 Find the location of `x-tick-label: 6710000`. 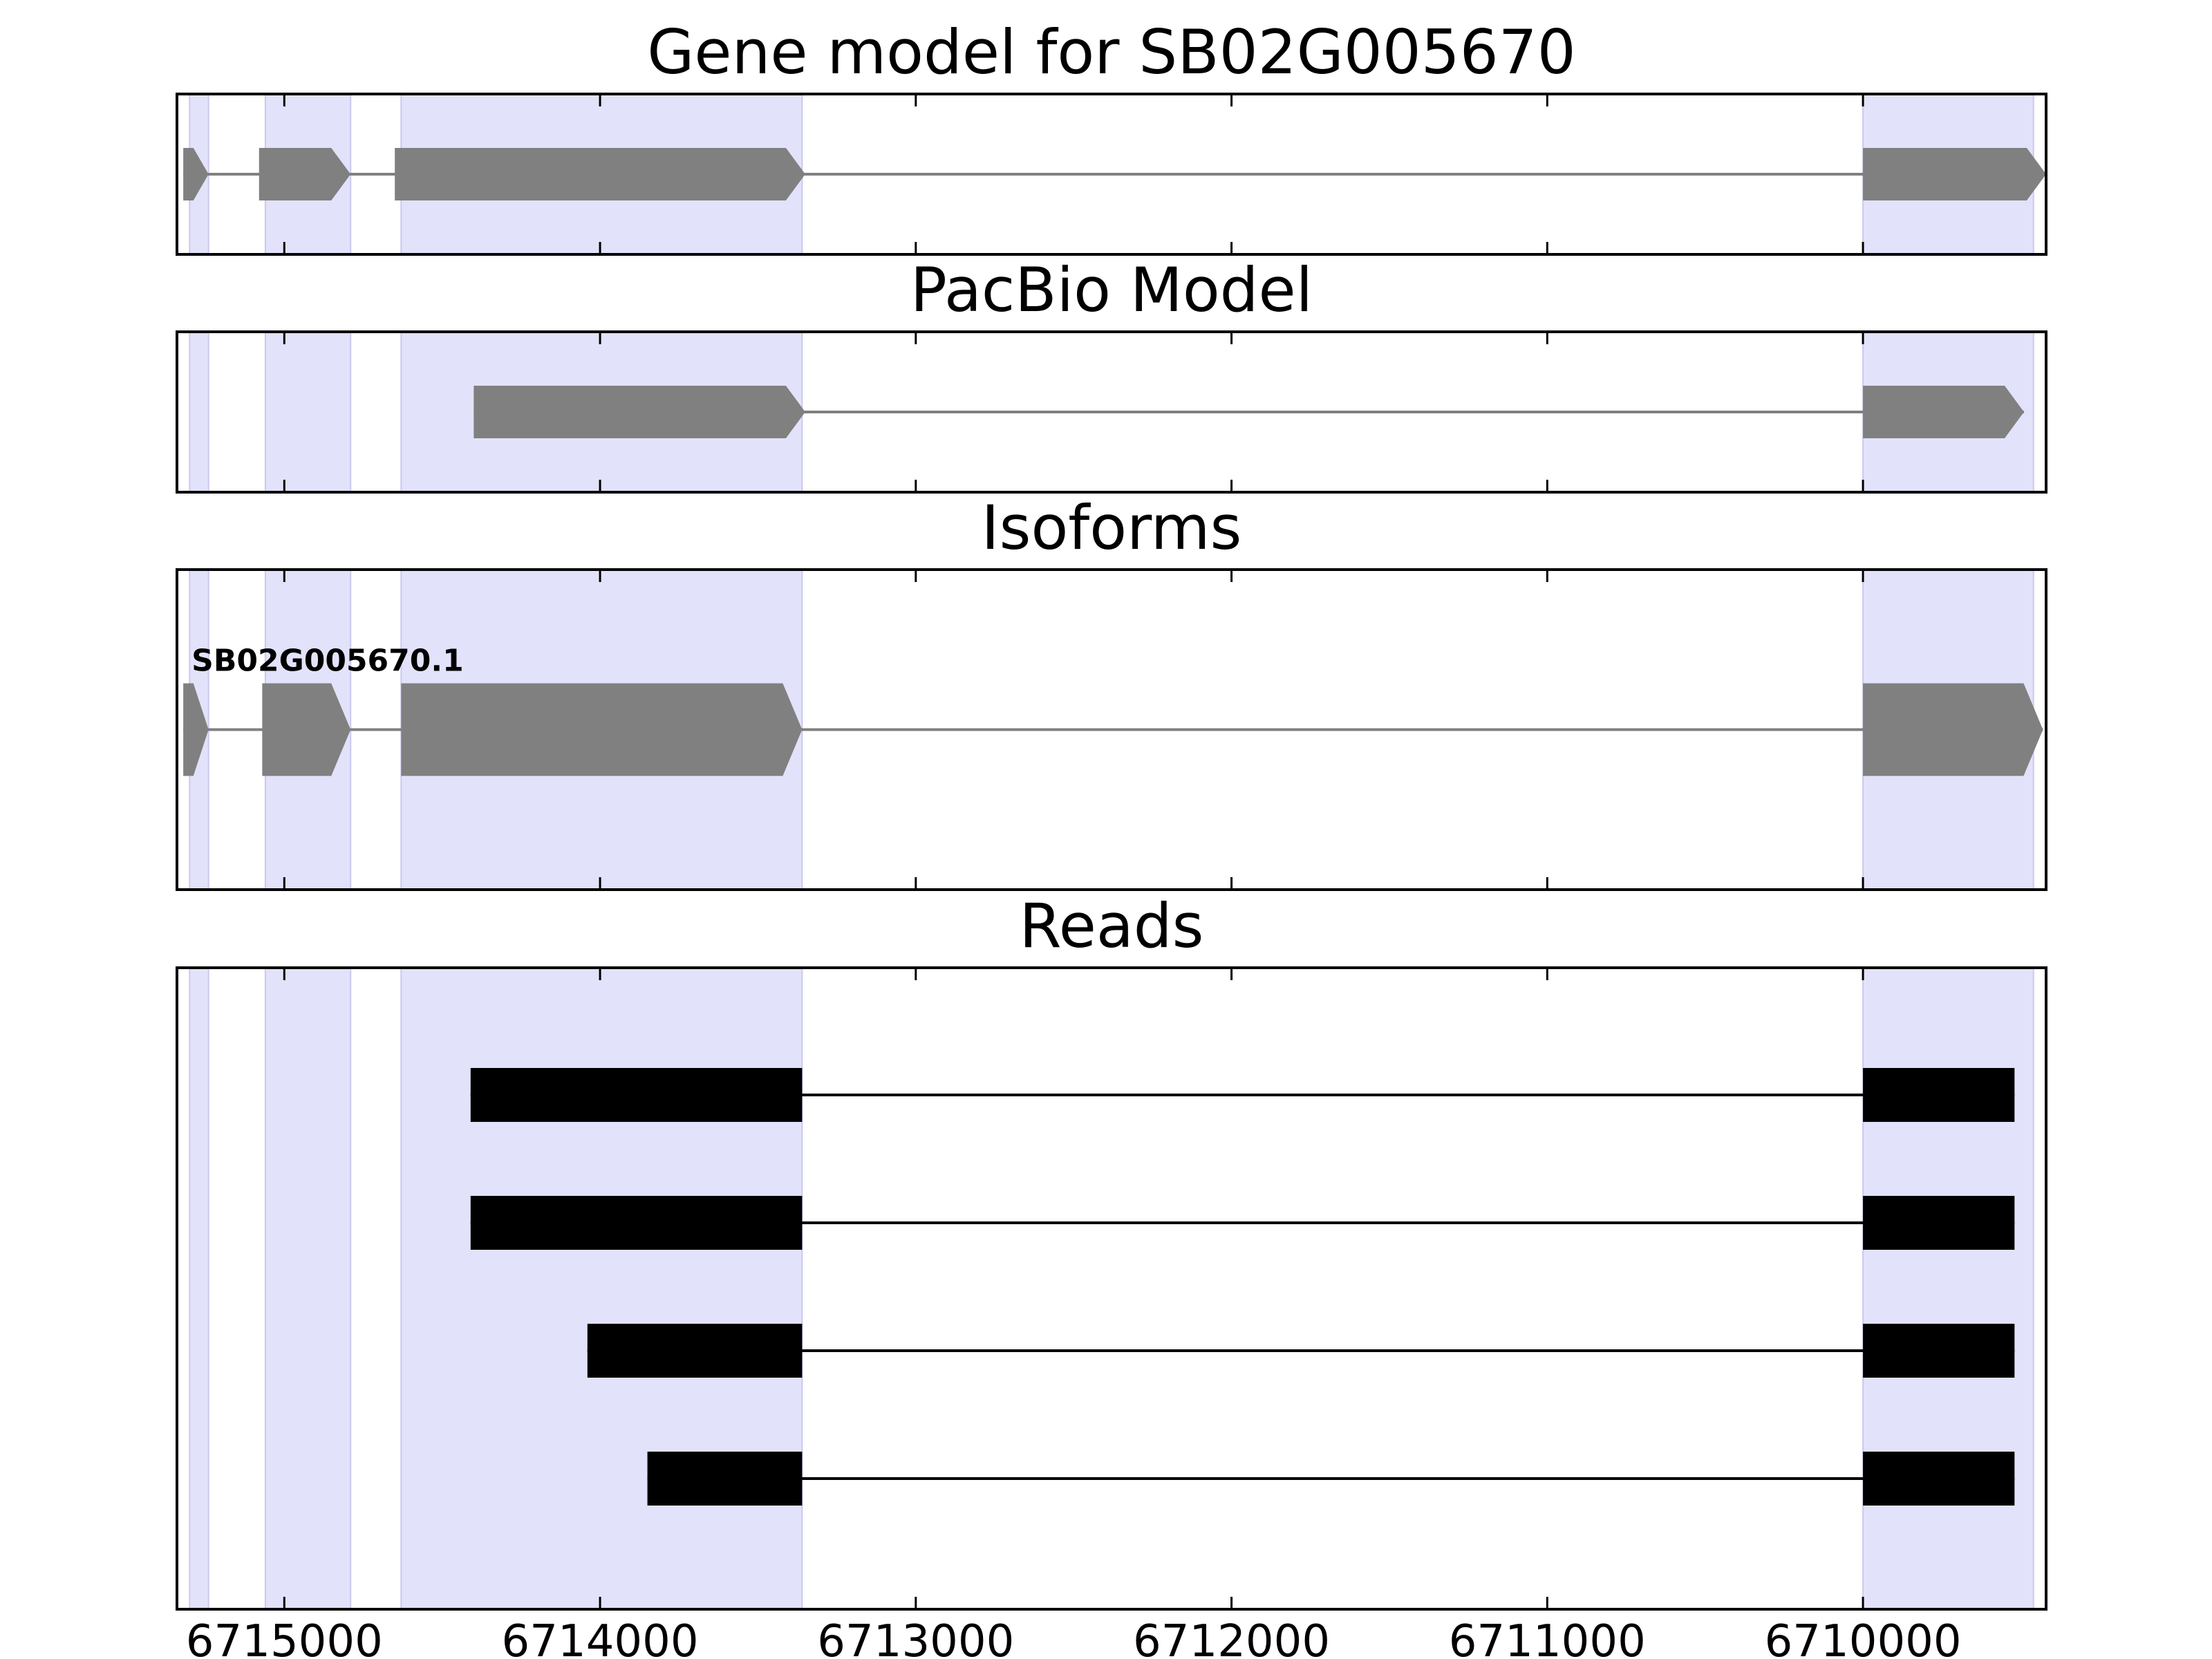

x-tick-label: 6710000 is located at coordinates (1863, 1638).